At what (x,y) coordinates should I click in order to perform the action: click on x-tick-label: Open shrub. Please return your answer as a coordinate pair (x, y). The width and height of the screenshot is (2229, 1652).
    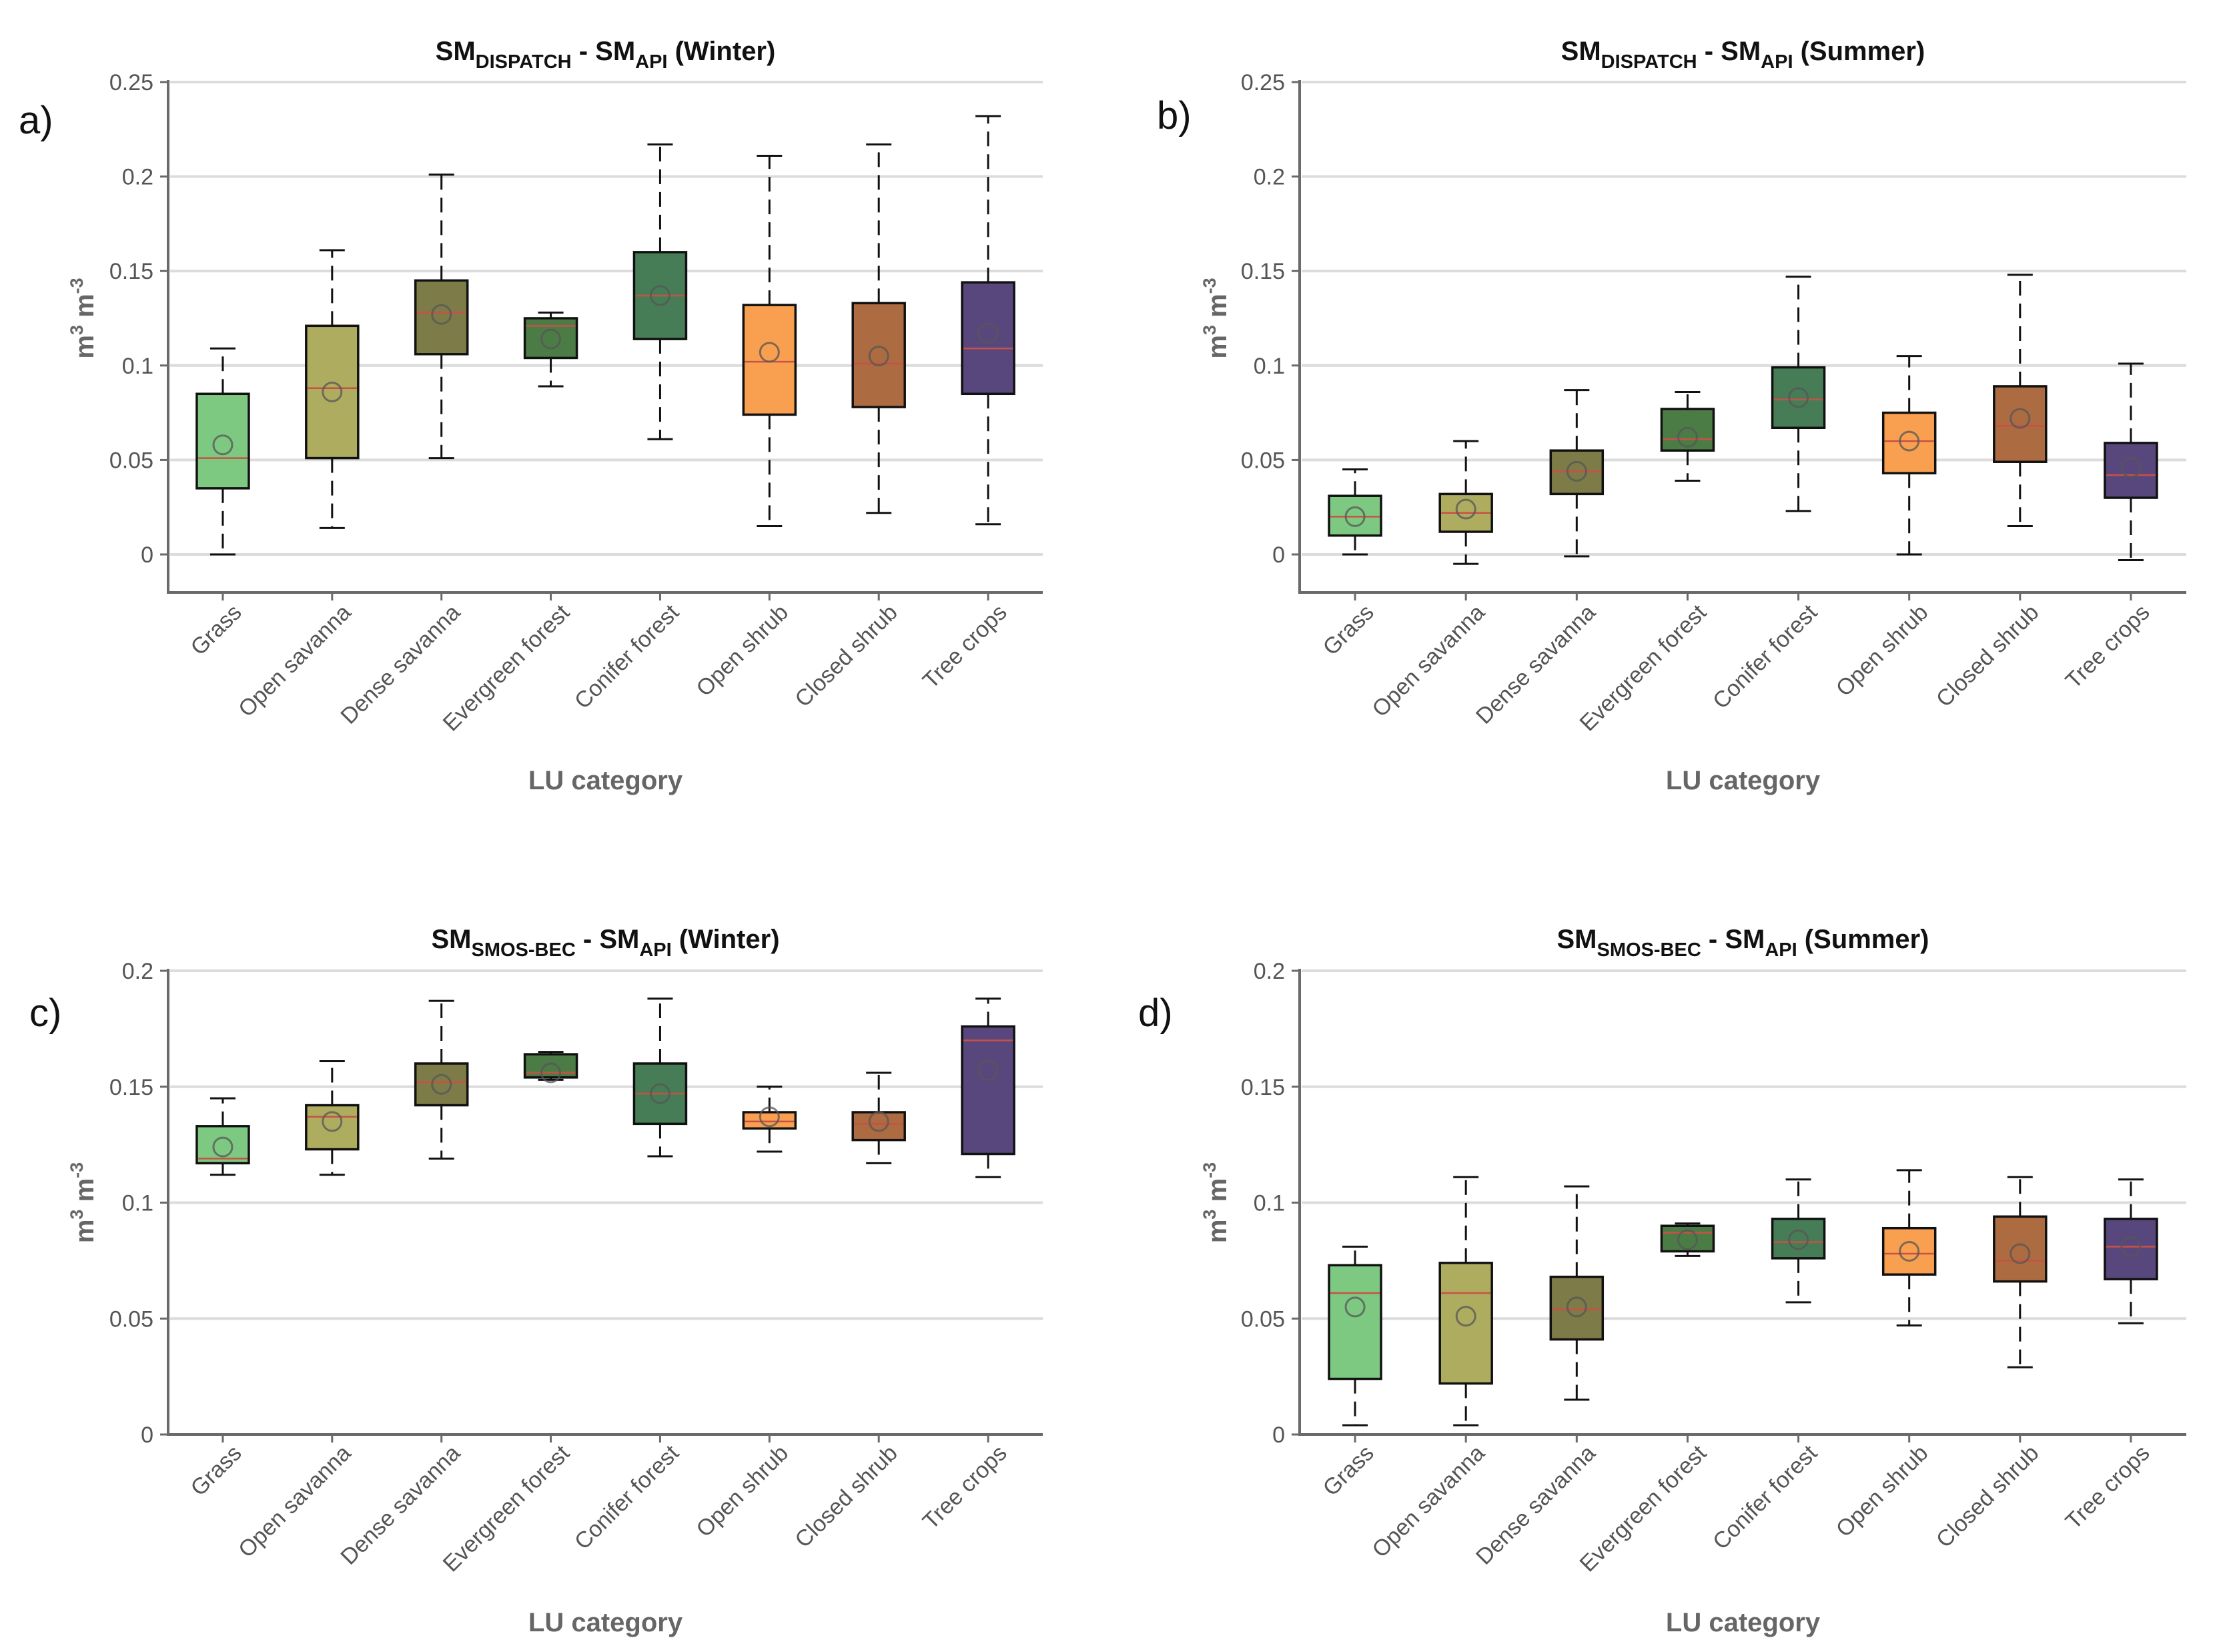
    Looking at the image, I should click on (1882, 1491).